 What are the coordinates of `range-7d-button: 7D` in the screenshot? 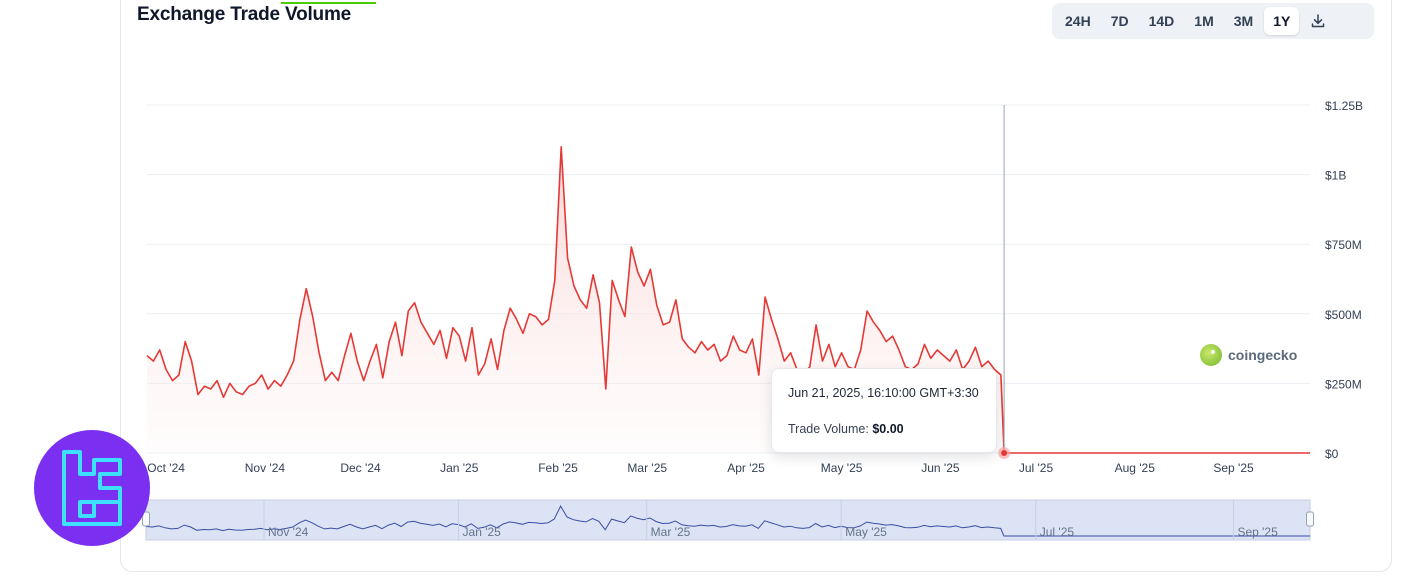 It's located at (1120, 21).